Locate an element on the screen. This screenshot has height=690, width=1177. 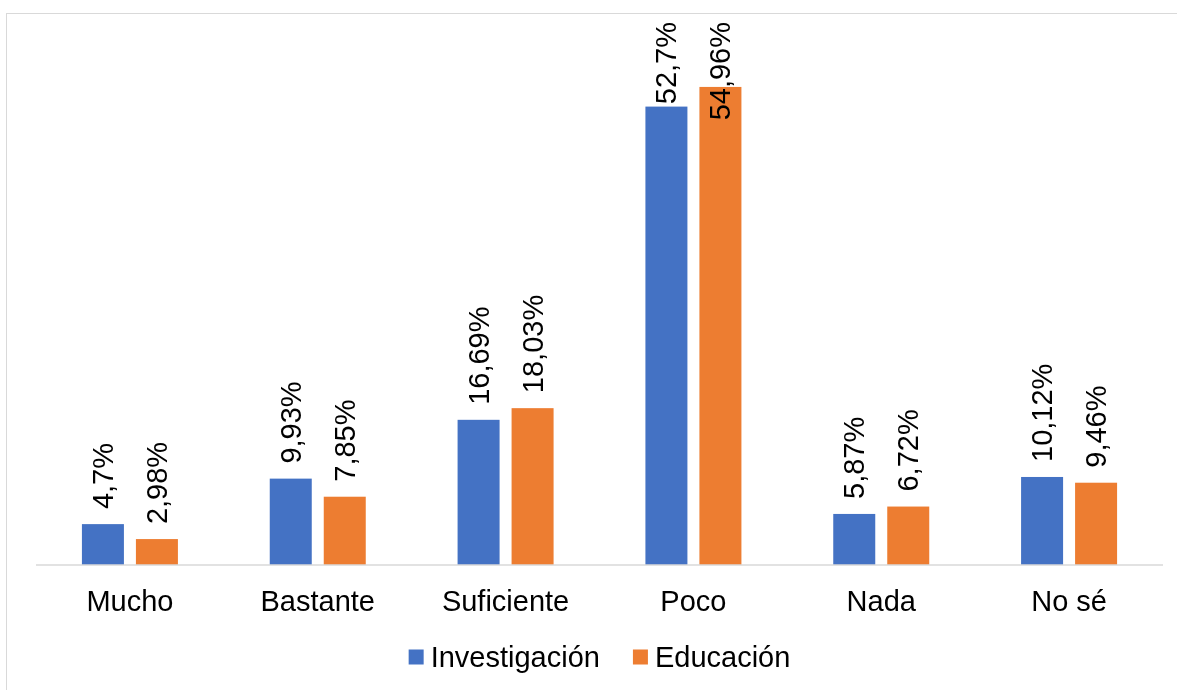
data-label: 6,72% is located at coordinates (908, 450).